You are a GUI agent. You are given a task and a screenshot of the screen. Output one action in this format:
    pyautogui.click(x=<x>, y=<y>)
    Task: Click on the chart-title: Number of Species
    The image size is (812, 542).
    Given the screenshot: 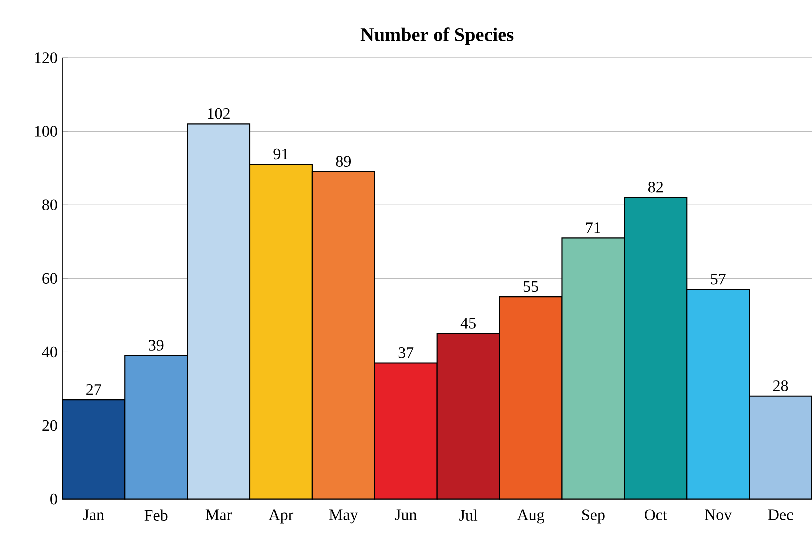 What is the action you would take?
    pyautogui.click(x=437, y=37)
    